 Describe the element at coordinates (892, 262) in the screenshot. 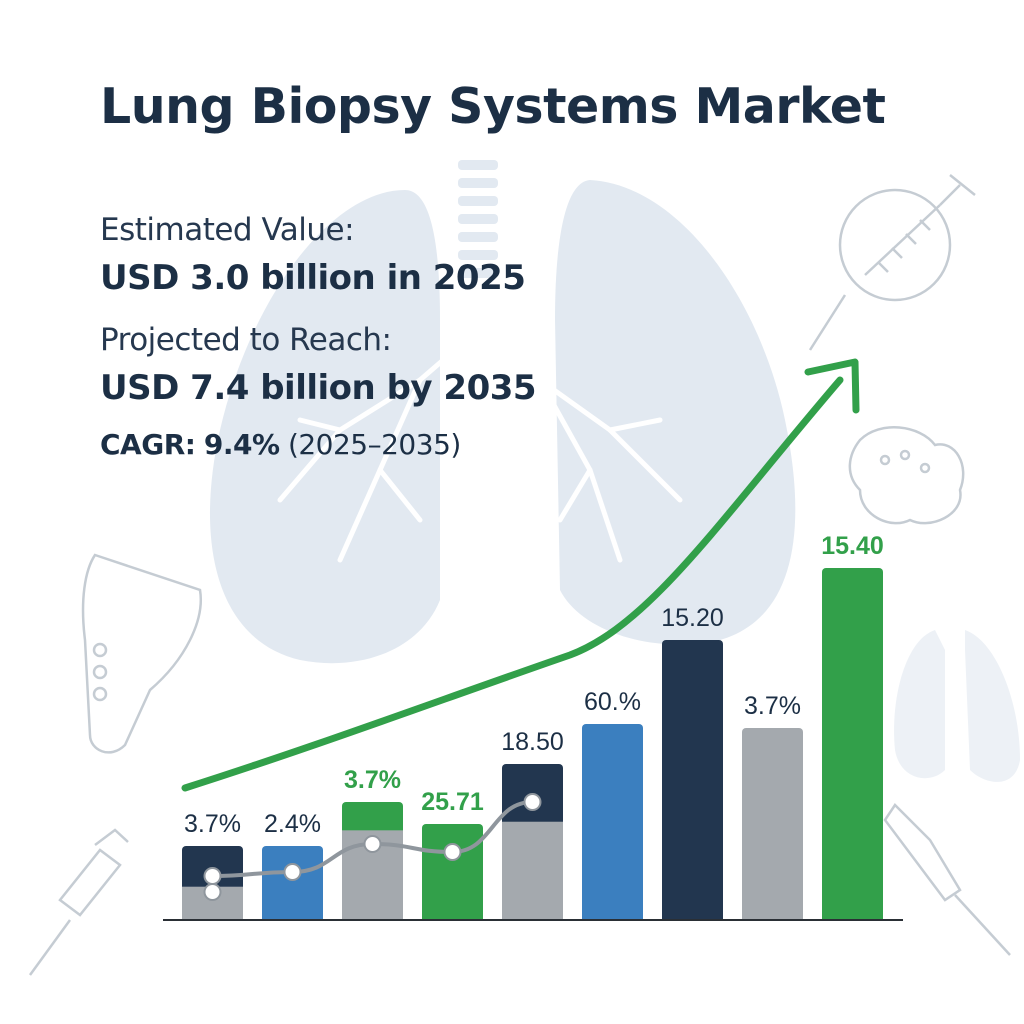

I see `syringe-icon` at that location.